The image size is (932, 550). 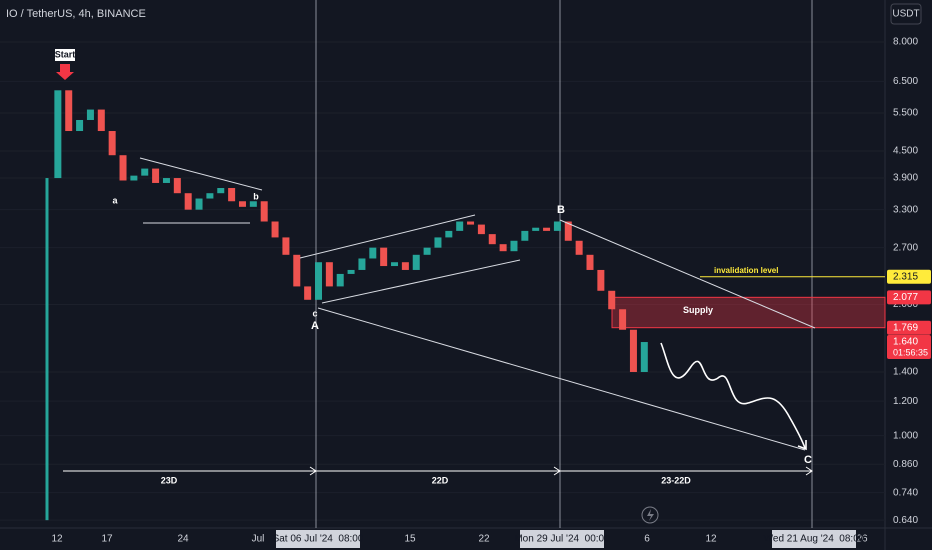 What do you see at coordinates (905, 178) in the screenshot?
I see `y-tick-label: 3.900` at bounding box center [905, 178].